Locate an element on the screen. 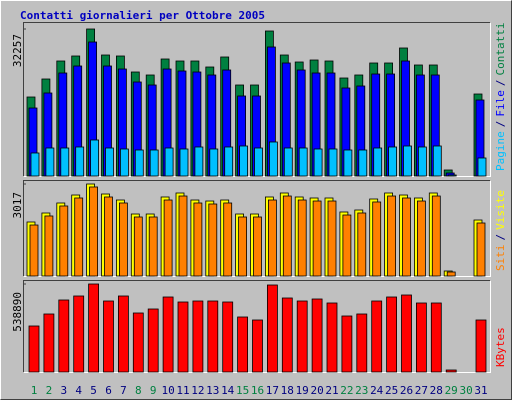 This screenshot has height=404, width=512. x-tick-label: 9 is located at coordinates (153, 390).